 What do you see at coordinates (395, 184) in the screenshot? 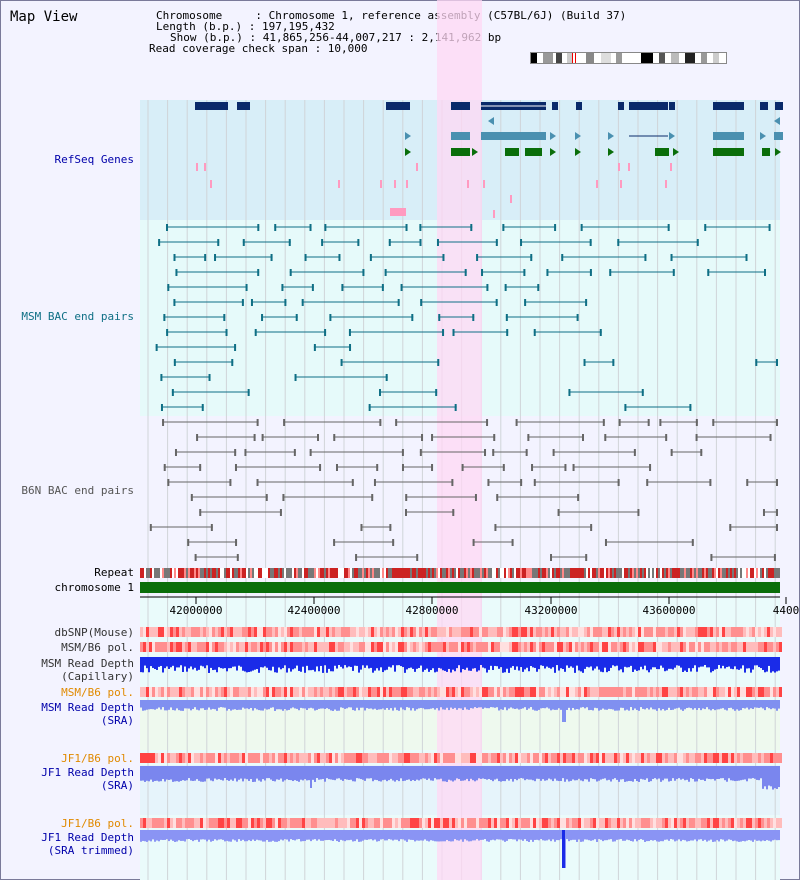
I see `pink-feature` at bounding box center [395, 184].